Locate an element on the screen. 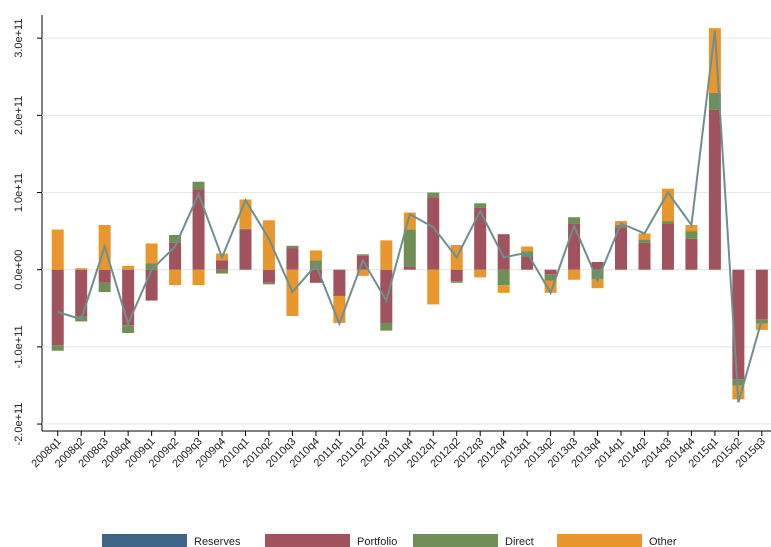 This screenshot has width=771, height=547. legend-label: Other is located at coordinates (663, 541).